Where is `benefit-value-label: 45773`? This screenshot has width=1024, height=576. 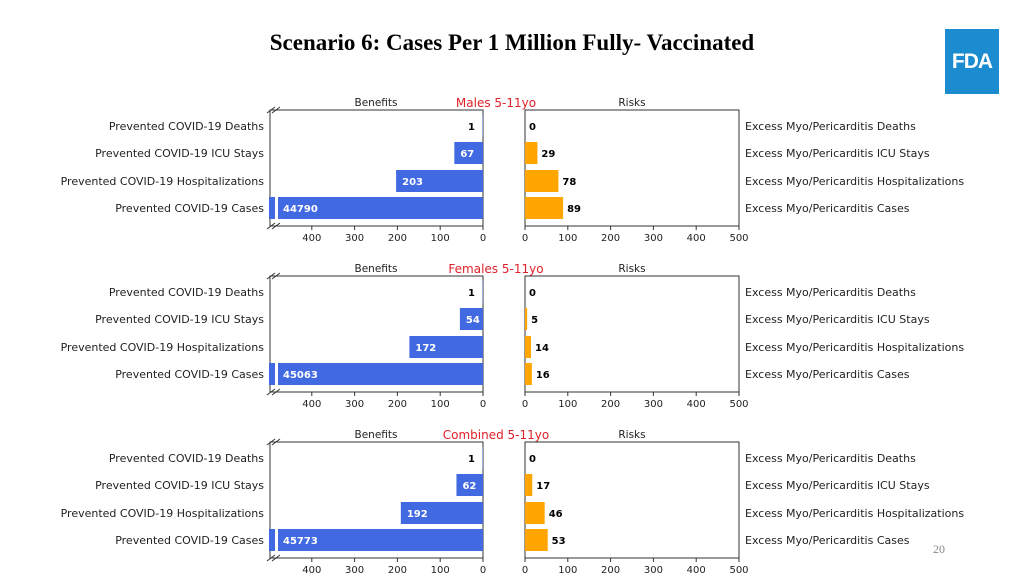 benefit-value-label: 45773 is located at coordinates (300, 541).